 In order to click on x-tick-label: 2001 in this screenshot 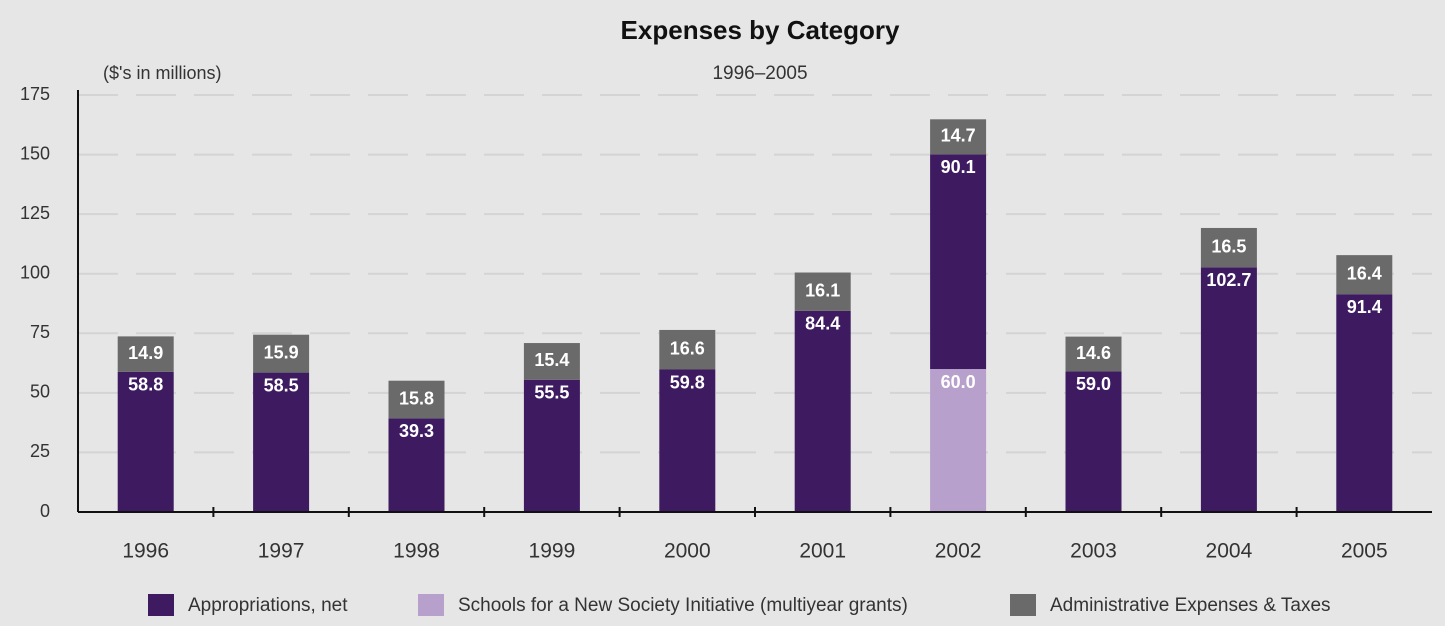, I will do `click(822, 551)`.